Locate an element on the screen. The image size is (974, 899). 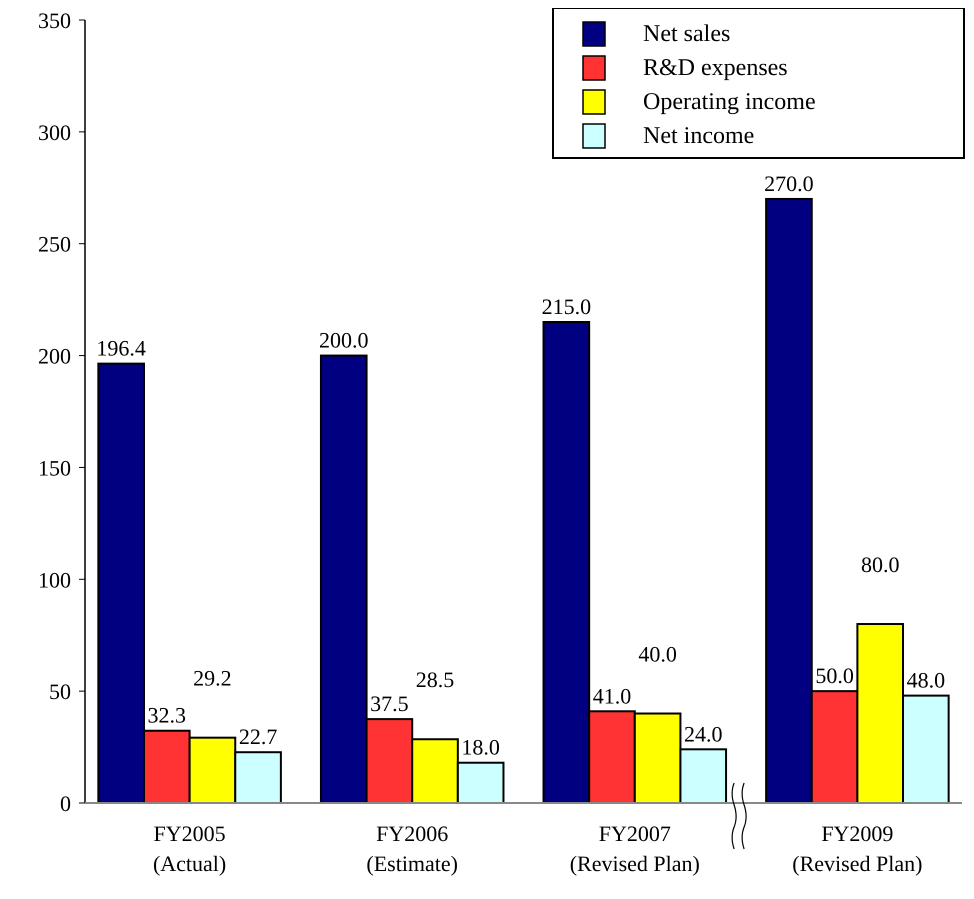
legend-label: Net sales is located at coordinates (686, 34).